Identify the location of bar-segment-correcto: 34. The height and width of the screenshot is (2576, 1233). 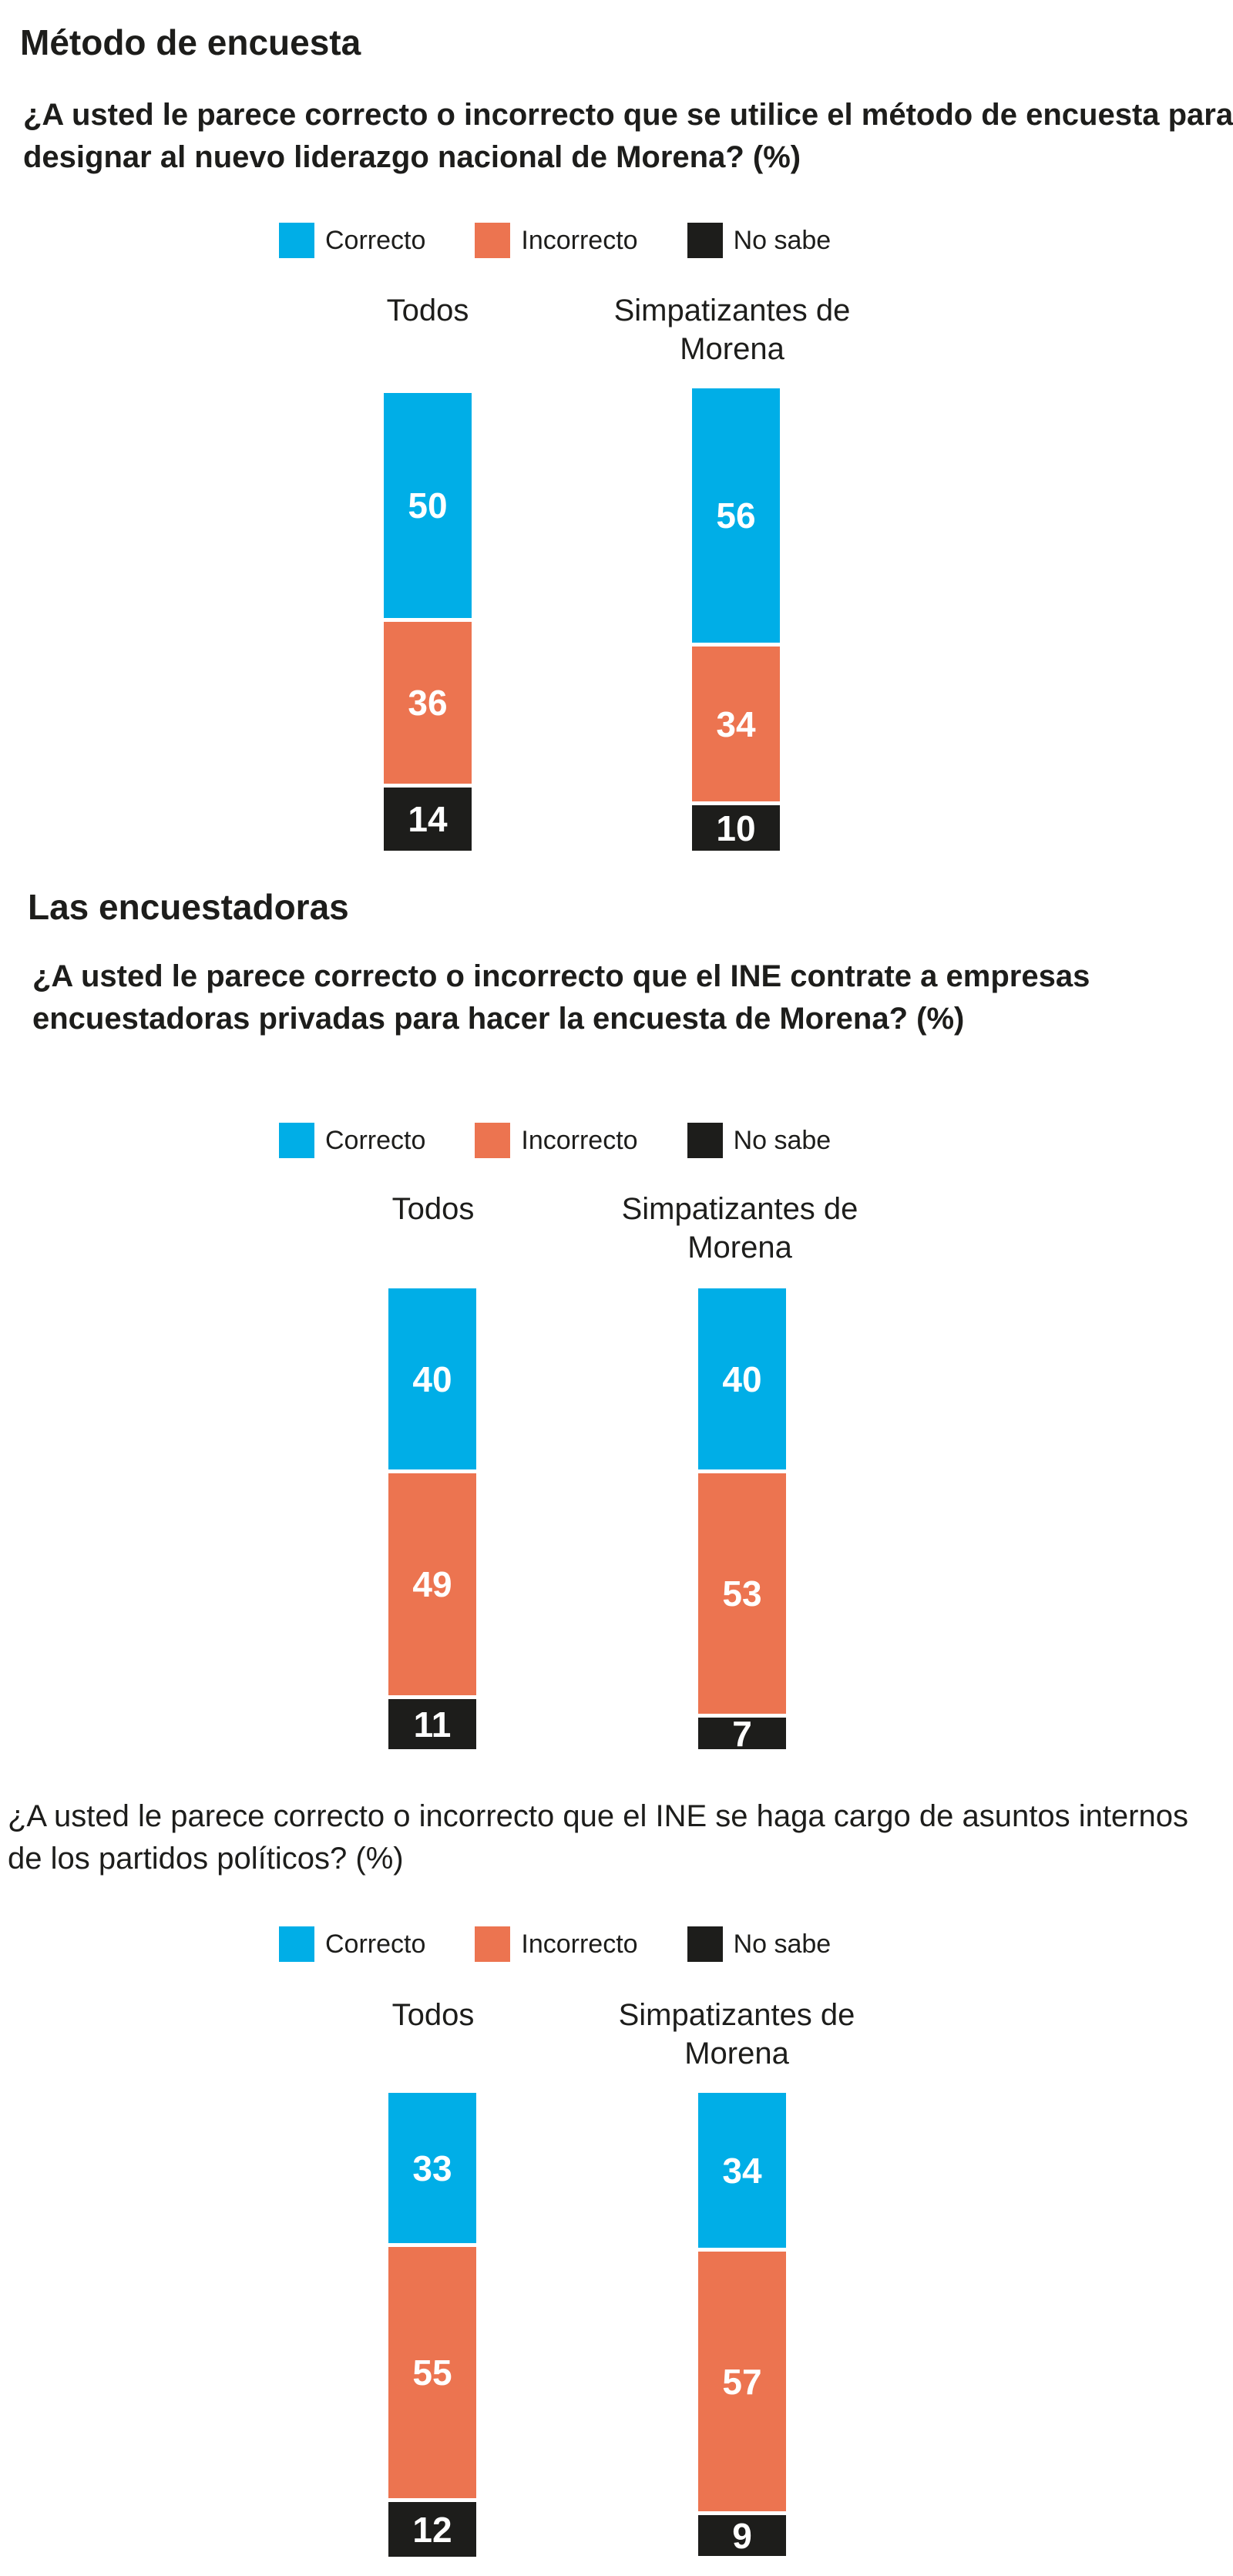
(742, 2170).